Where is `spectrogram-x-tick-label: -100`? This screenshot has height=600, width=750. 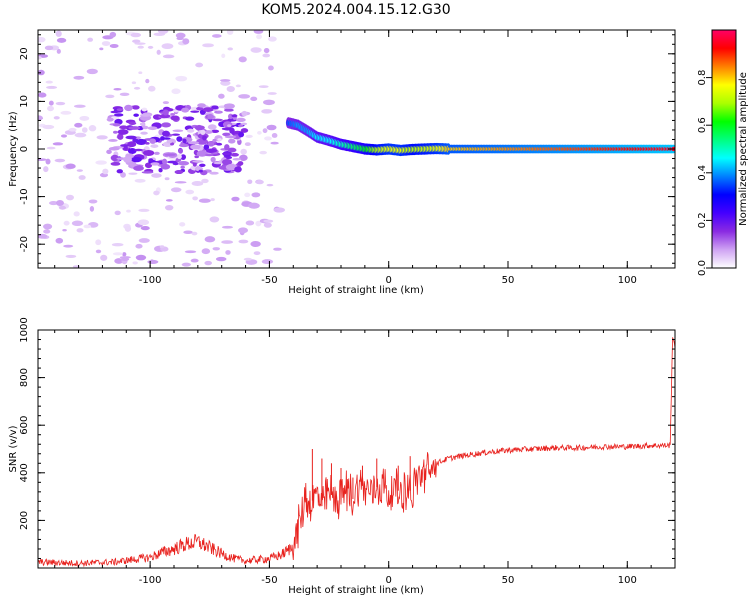 spectrogram-x-tick-label: -100 is located at coordinates (150, 280).